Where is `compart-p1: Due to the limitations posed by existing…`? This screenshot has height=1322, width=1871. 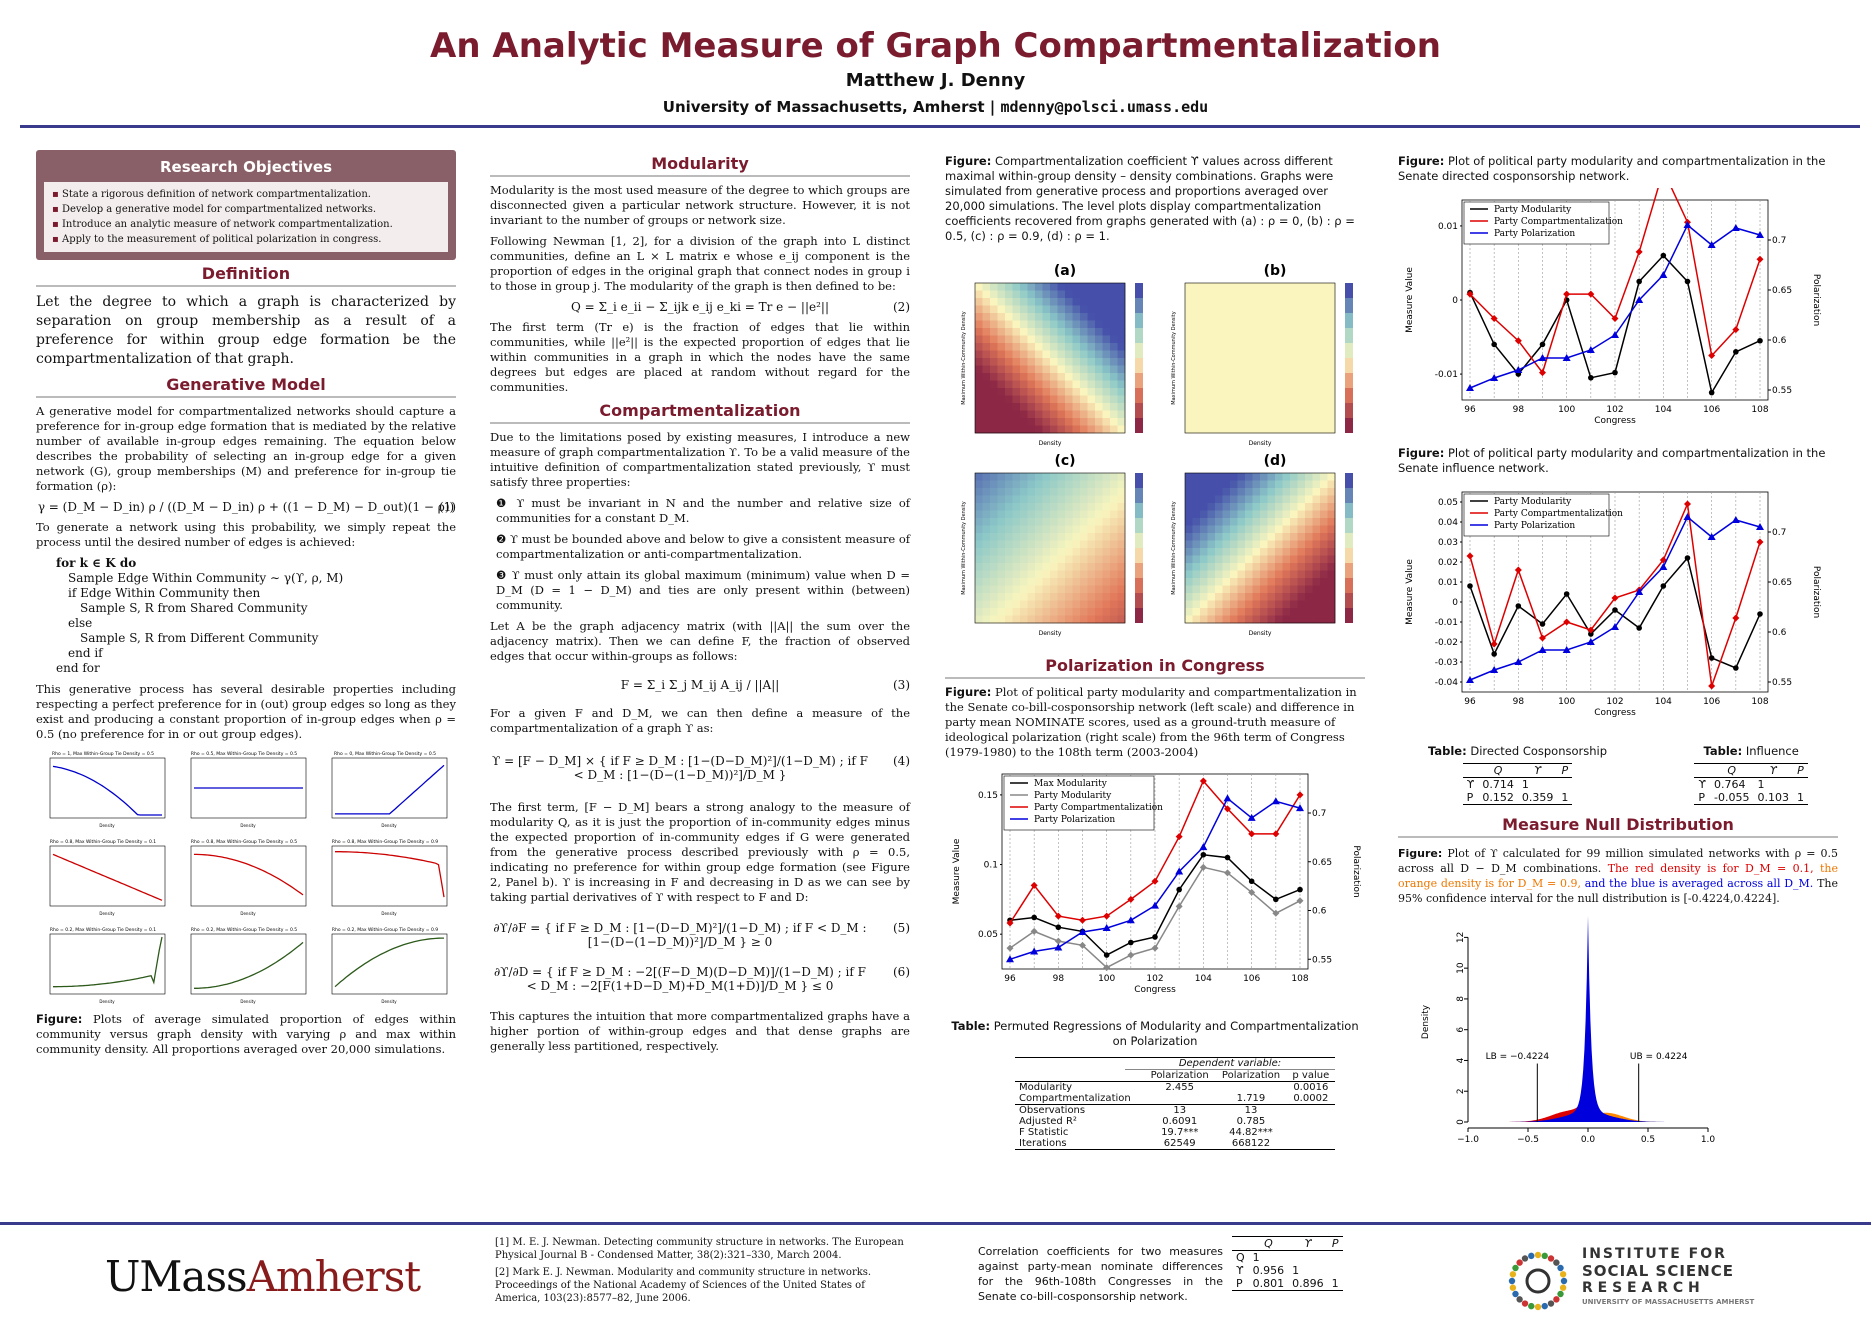
compart-p1: Due to the limitations posed by existing… is located at coordinates (700, 459).